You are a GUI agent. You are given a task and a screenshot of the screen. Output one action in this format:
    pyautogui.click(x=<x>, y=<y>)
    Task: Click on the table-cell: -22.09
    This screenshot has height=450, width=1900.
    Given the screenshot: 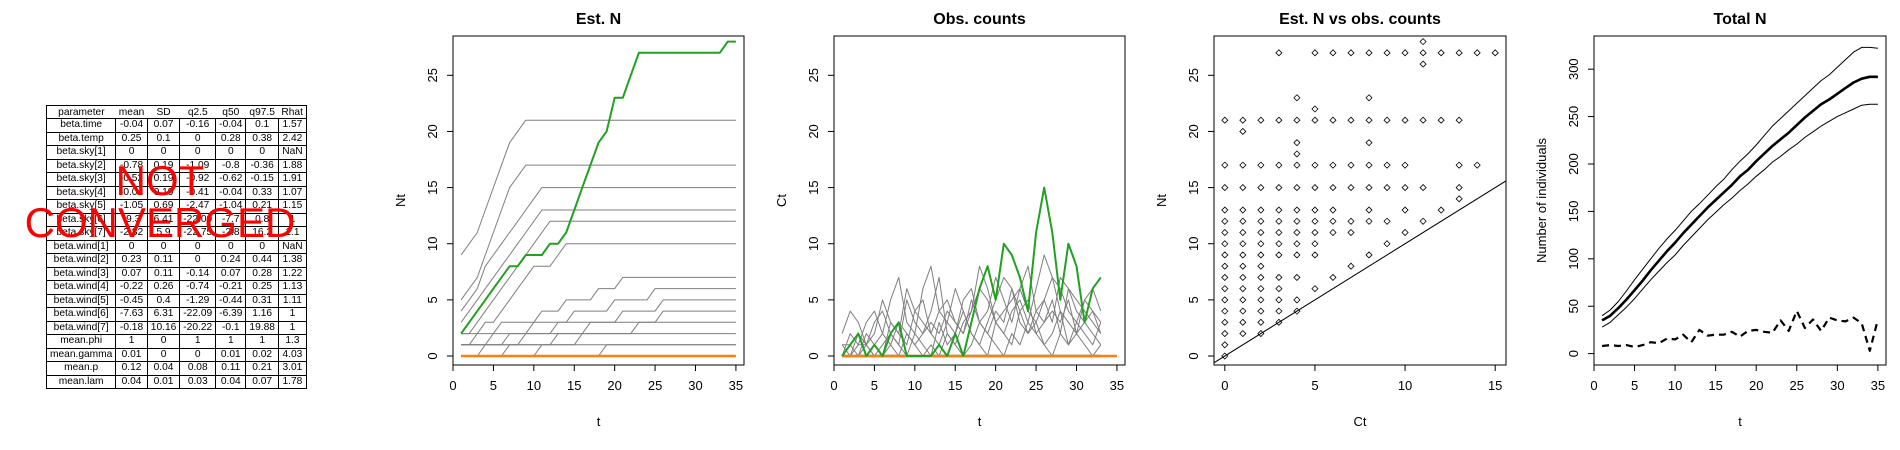 What is the action you would take?
    pyautogui.click(x=198, y=314)
    